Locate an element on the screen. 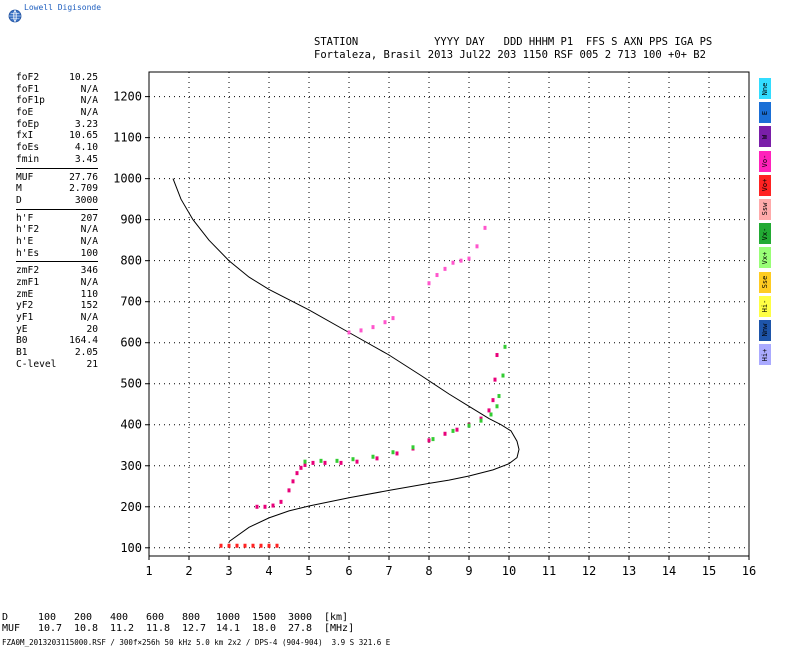 Image resolution: width=800 pixels, height=650 pixels. param-value: 100 is located at coordinates (89, 253).